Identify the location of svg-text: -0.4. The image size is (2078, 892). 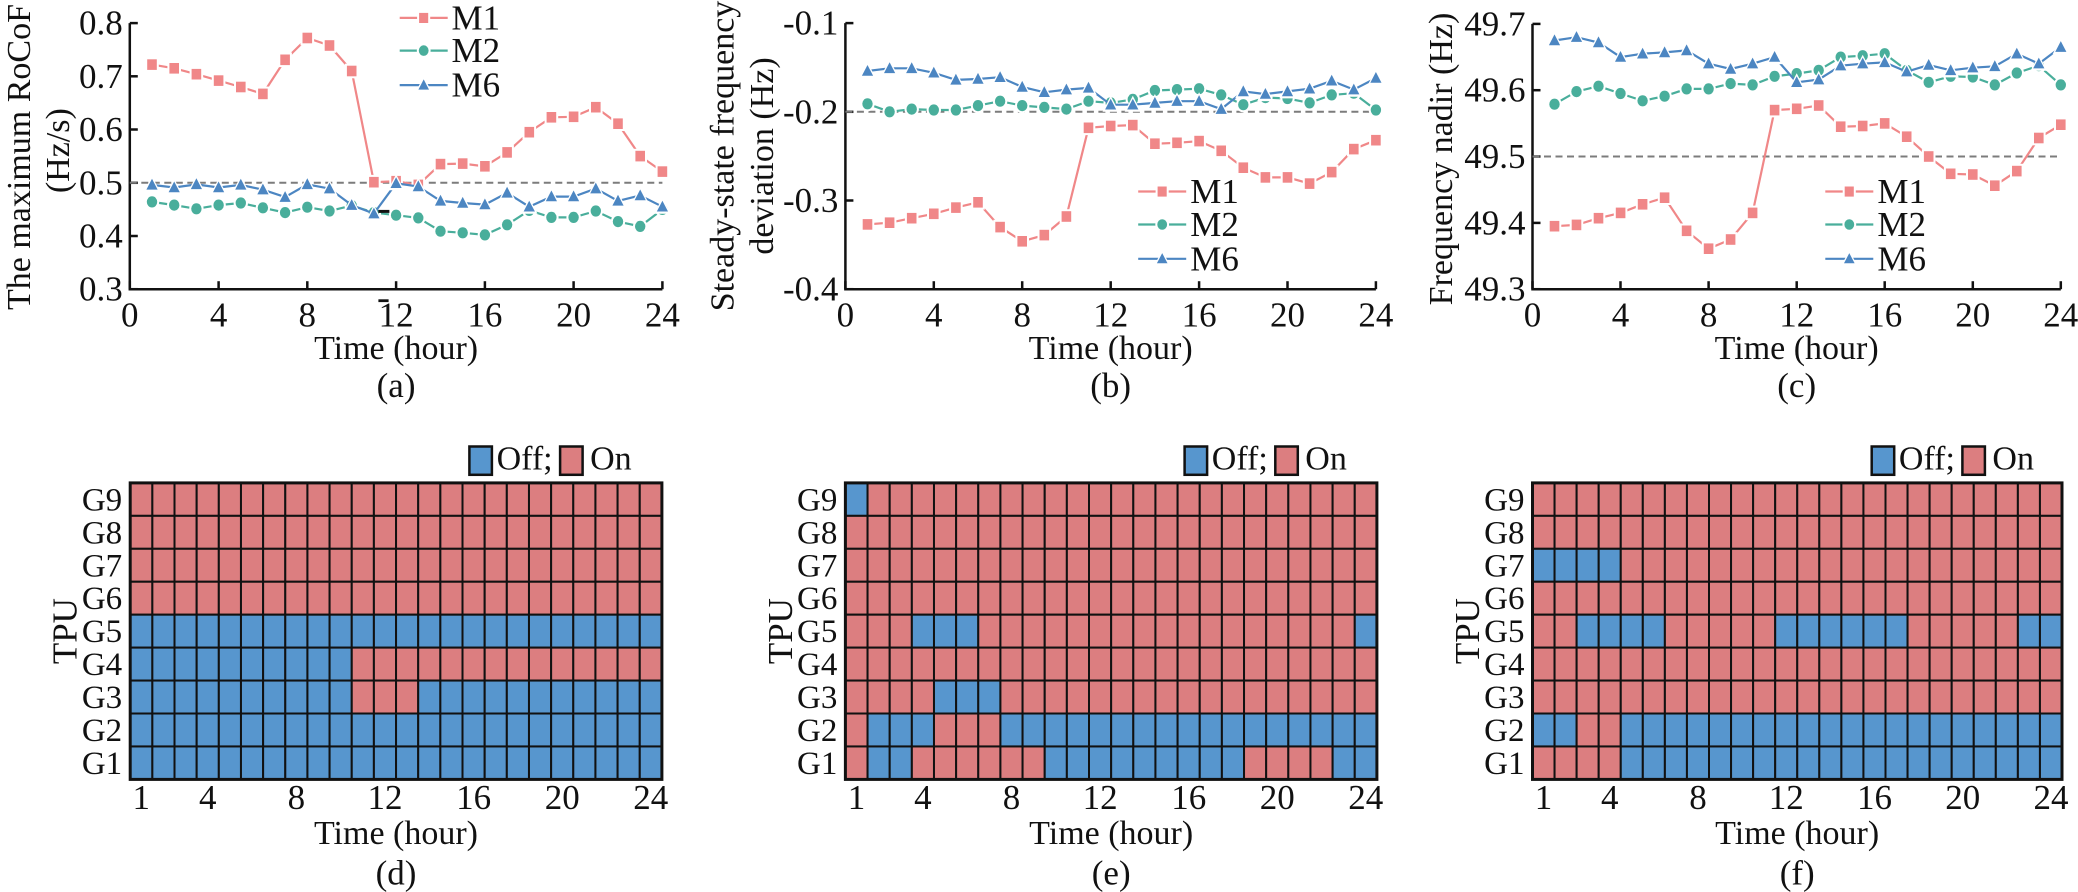
(810, 289).